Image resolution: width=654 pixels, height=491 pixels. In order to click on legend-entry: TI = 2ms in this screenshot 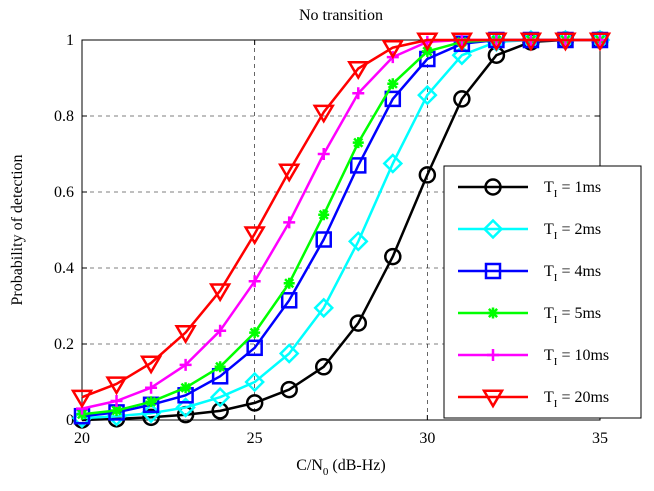, I will do `click(529, 230)`.